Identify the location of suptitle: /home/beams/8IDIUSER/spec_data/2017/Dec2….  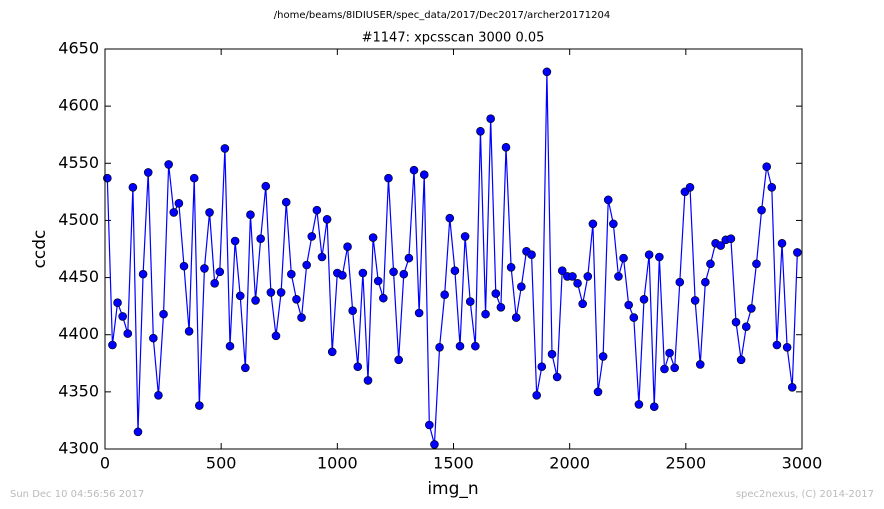
(442, 15).